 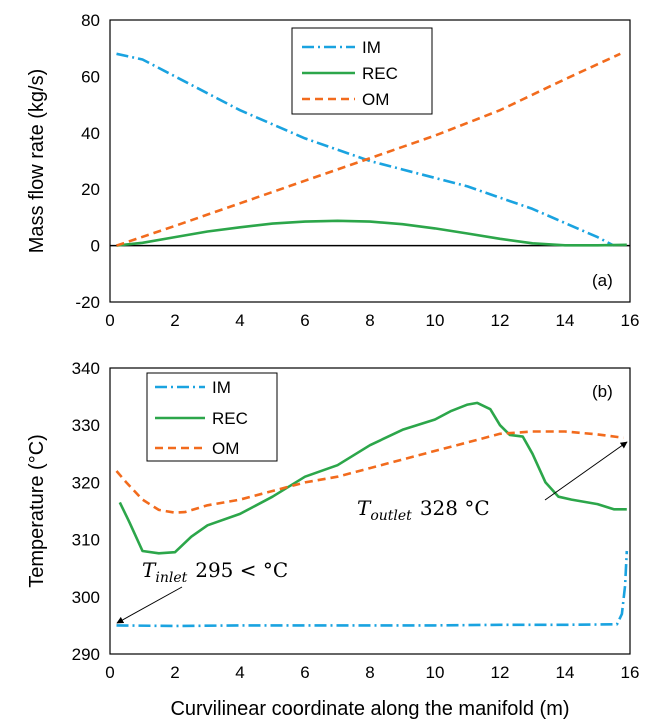 I want to click on b-x-tick-label: 14, so click(x=565, y=672).